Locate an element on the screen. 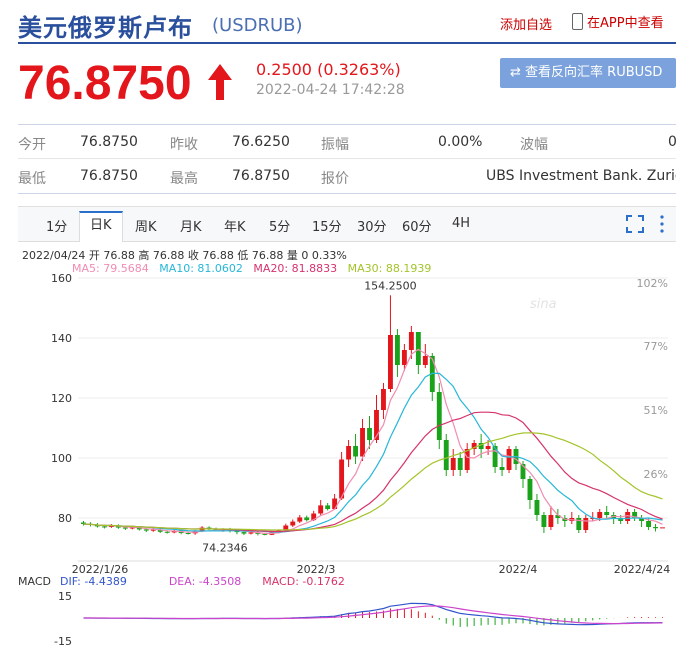 This screenshot has width=676, height=649. add-watchlist-button: 添加自选 is located at coordinates (526, 25).